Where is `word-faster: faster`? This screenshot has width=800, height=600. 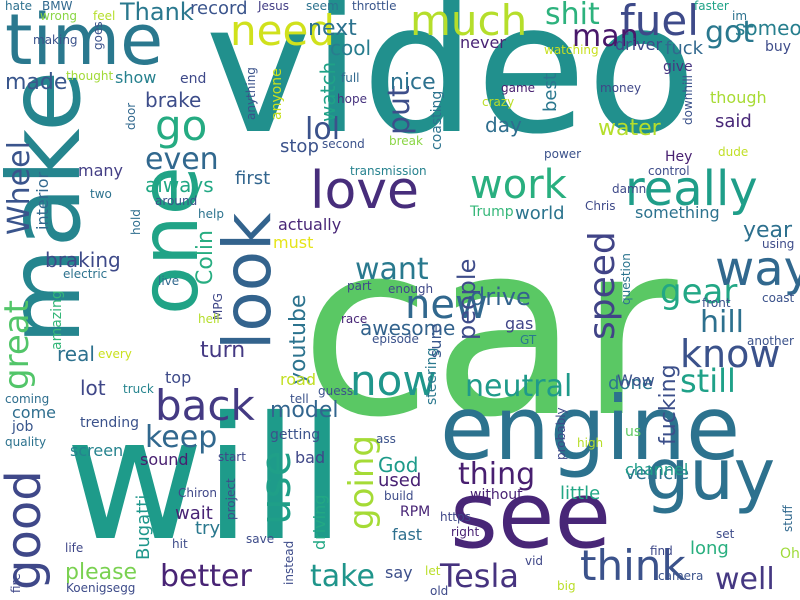 word-faster: faster is located at coordinates (711, 6).